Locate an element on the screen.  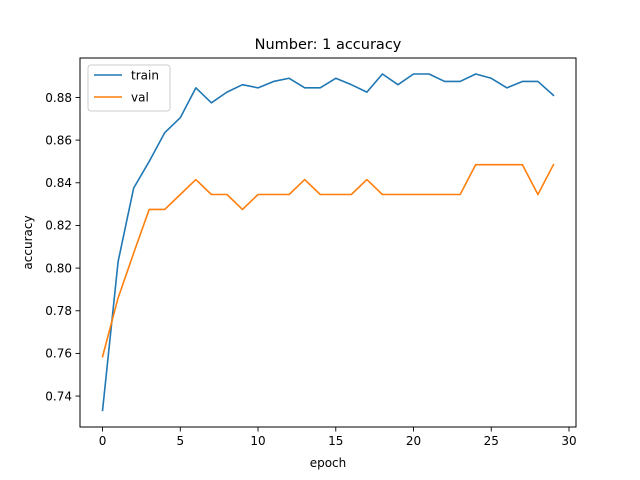
y-tick-label: 0.80 is located at coordinates (58, 268).